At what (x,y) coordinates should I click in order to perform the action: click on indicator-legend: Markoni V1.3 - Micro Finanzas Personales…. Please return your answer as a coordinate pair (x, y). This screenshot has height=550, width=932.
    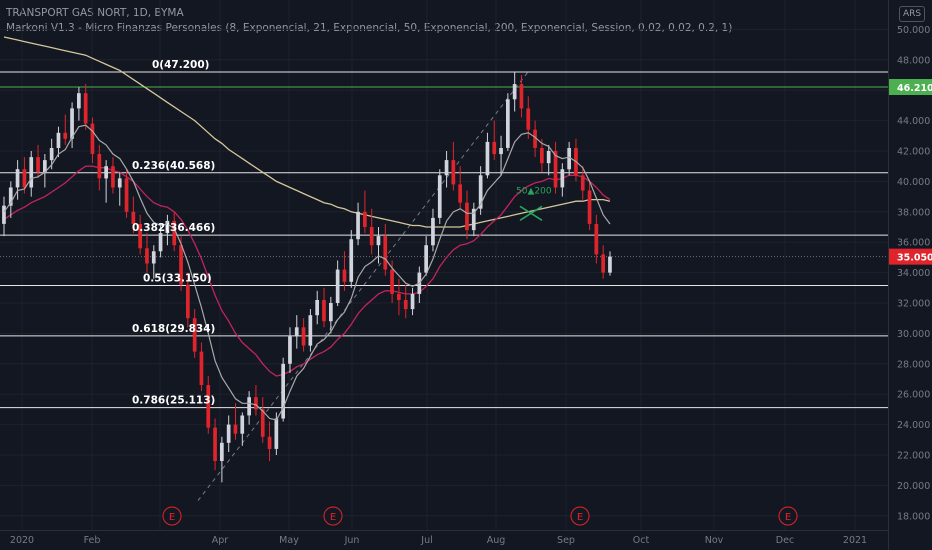
    Looking at the image, I should click on (369, 28).